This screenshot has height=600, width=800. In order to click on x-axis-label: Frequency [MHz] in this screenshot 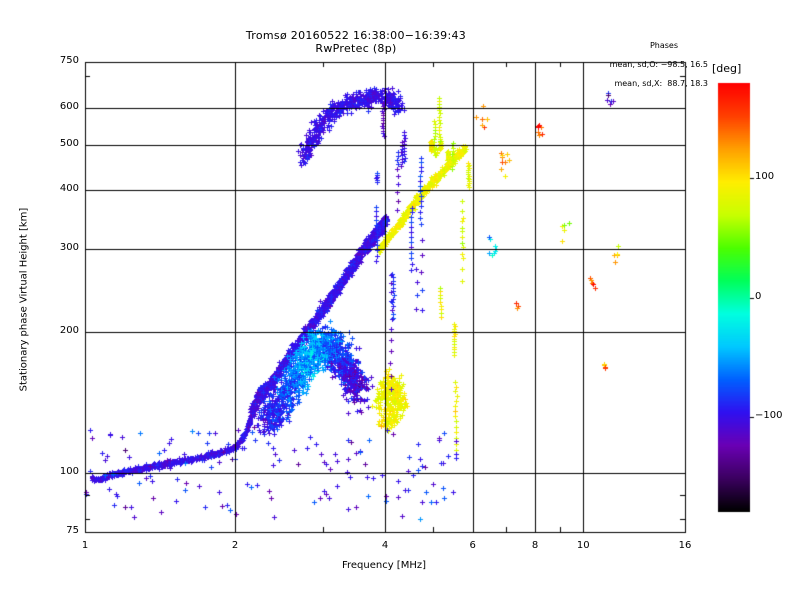, I will do `click(384, 565)`.